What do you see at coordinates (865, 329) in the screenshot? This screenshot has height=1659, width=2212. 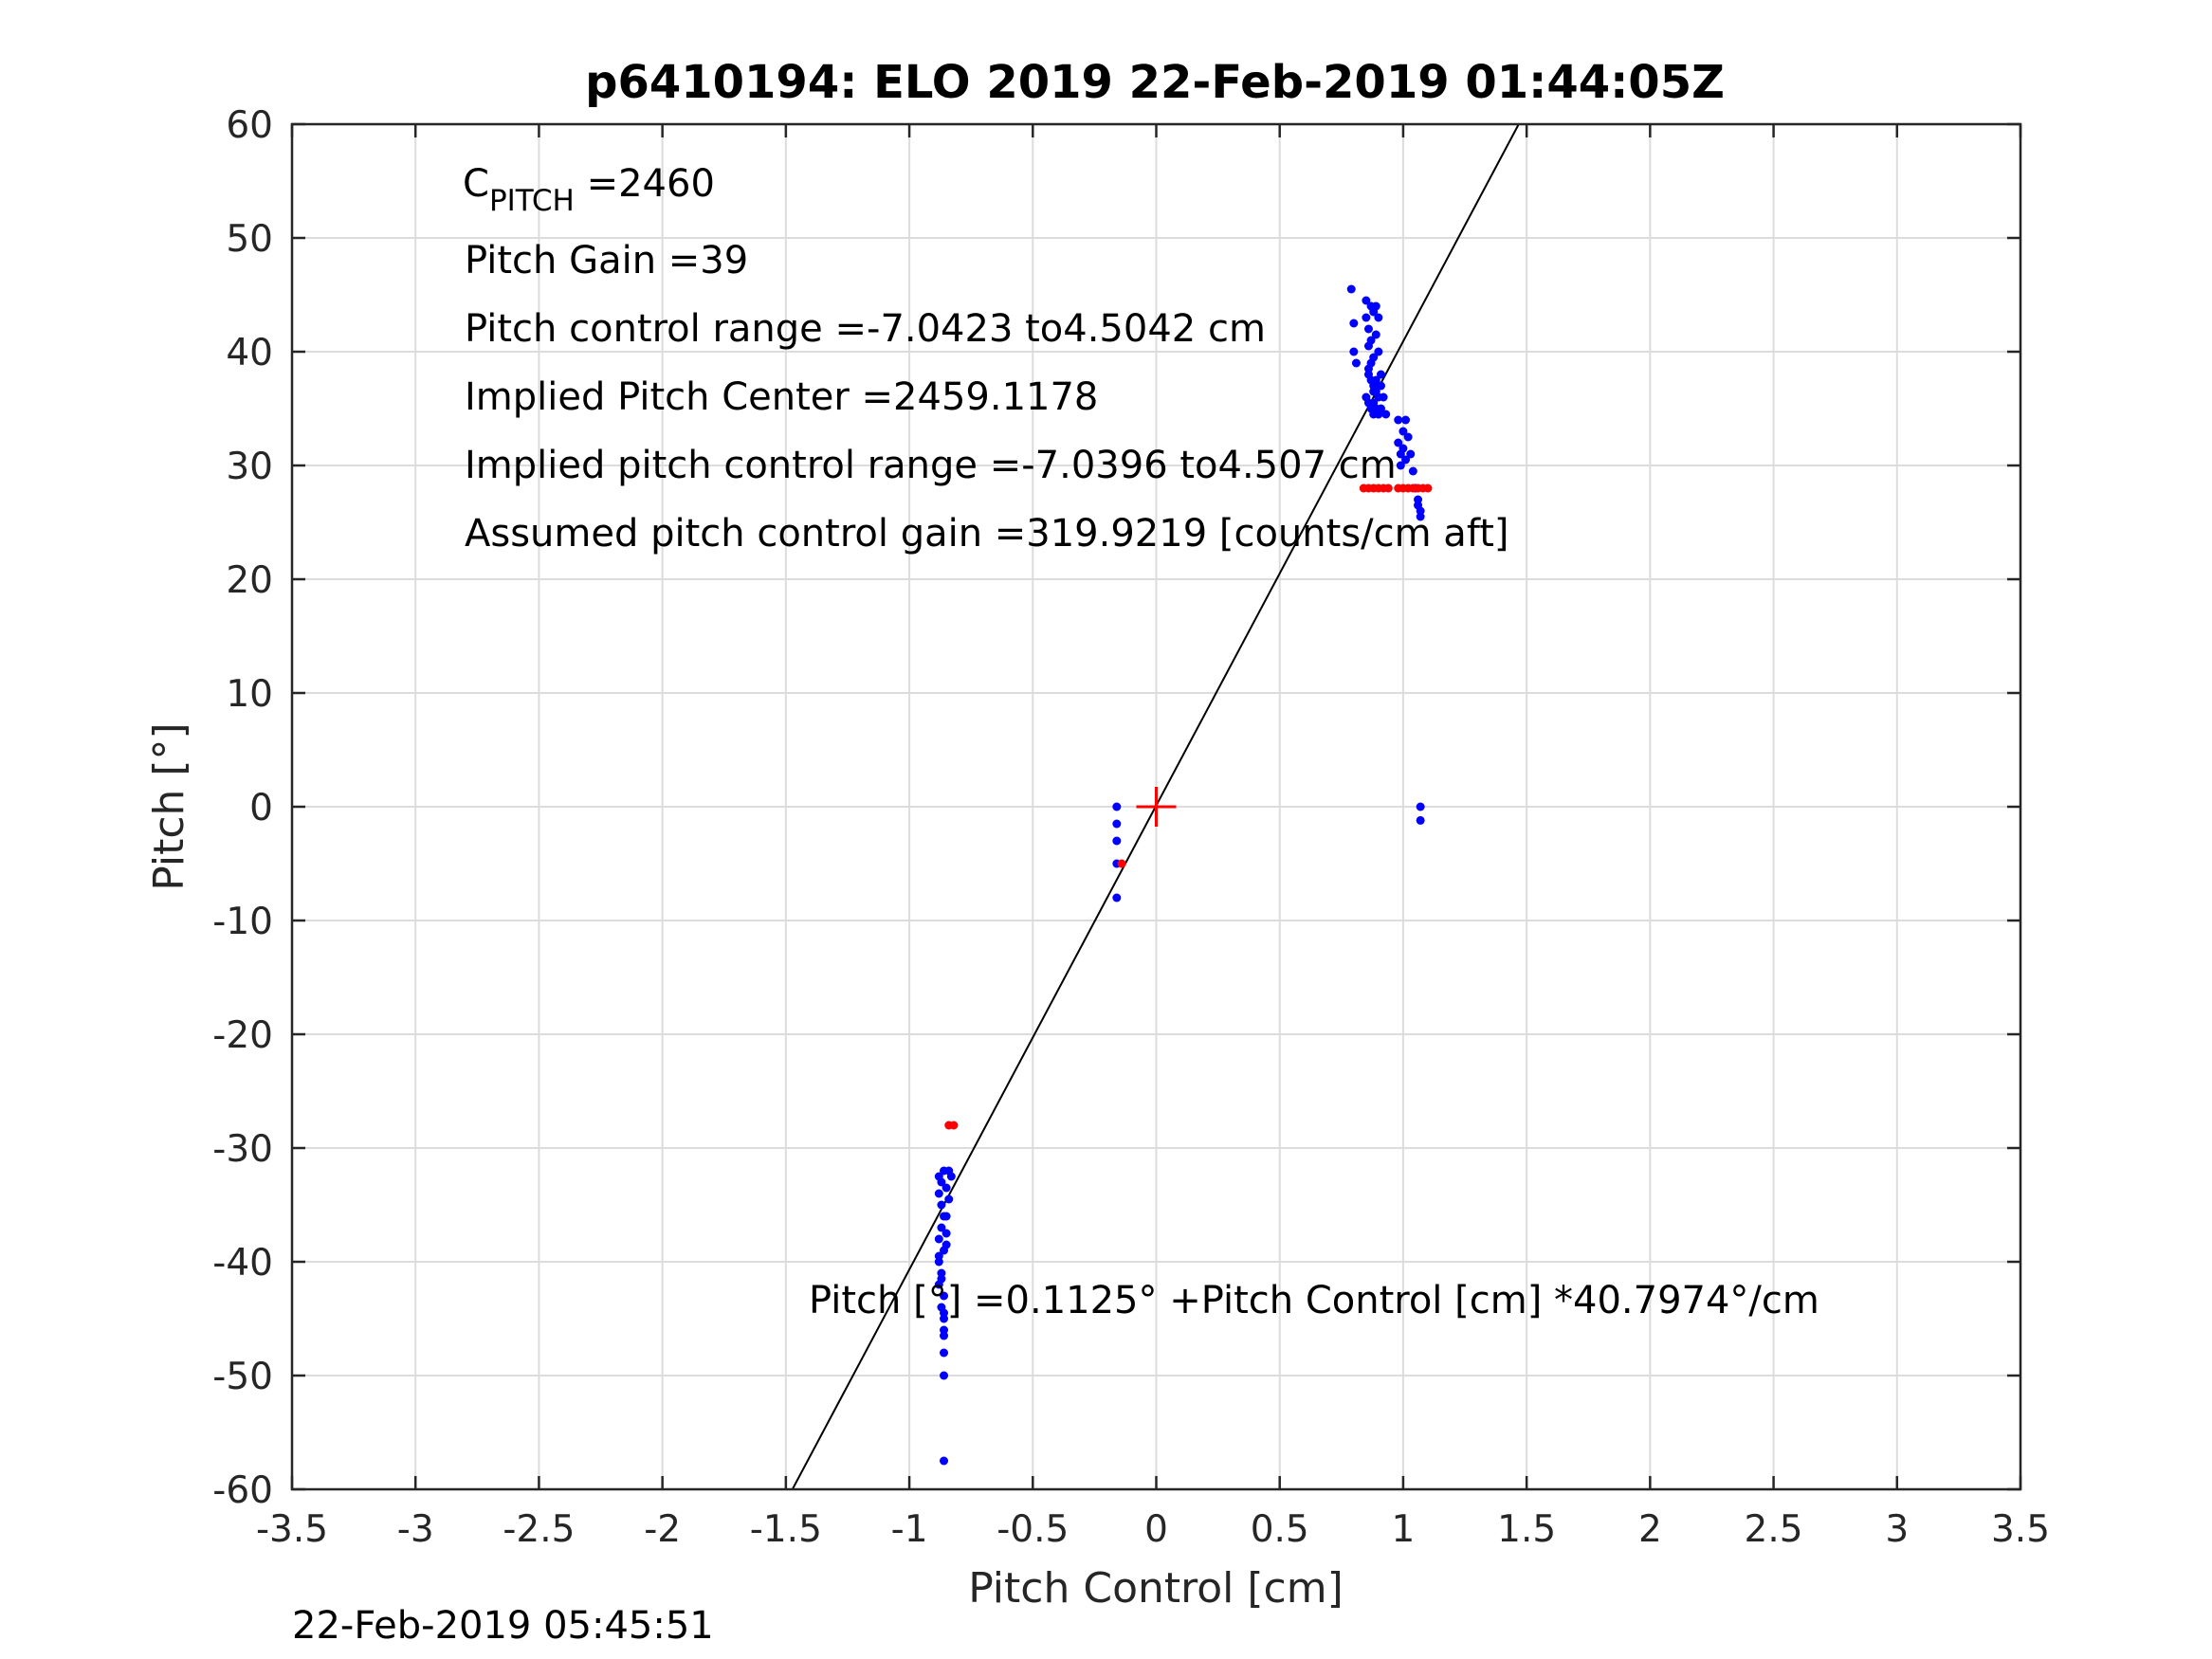 I see `control-range-annotation: Pitch control range =-7.0423 to4.5042 cm` at bounding box center [865, 329].